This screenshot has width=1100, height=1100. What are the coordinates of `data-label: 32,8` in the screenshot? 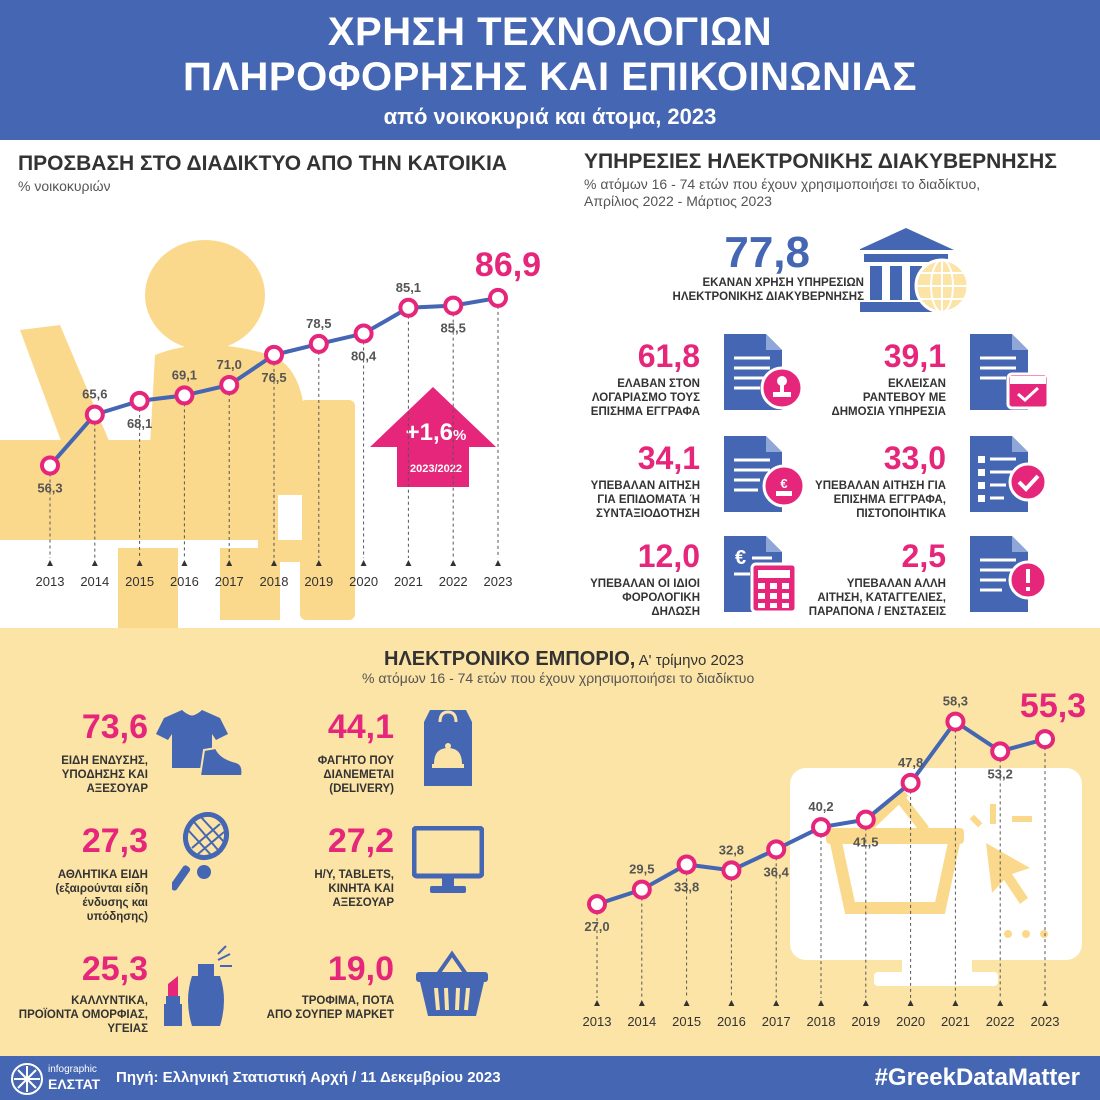 It's located at (731, 849).